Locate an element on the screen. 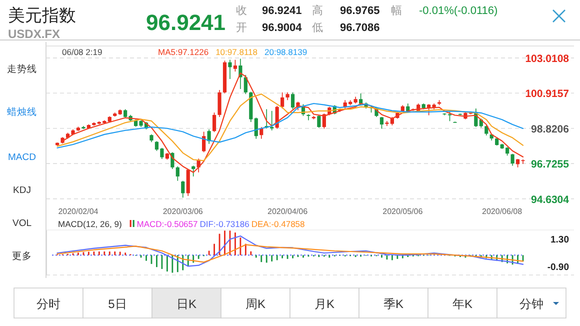 This screenshot has width=580, height=326. text: MA5:97.1226 is located at coordinates (183, 52).